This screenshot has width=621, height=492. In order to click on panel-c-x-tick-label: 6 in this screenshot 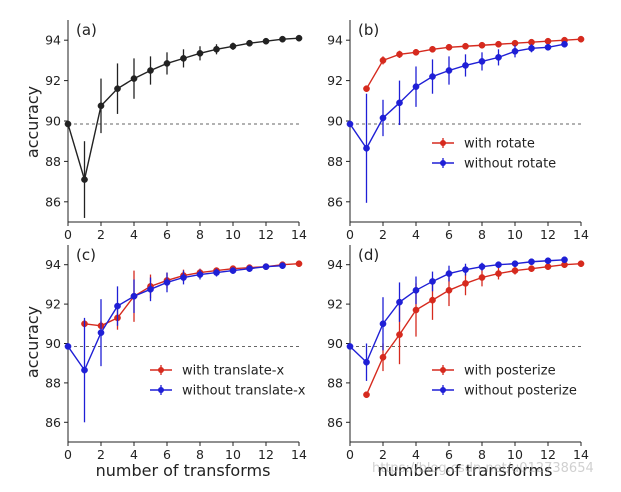, I will do `click(167, 454)`.